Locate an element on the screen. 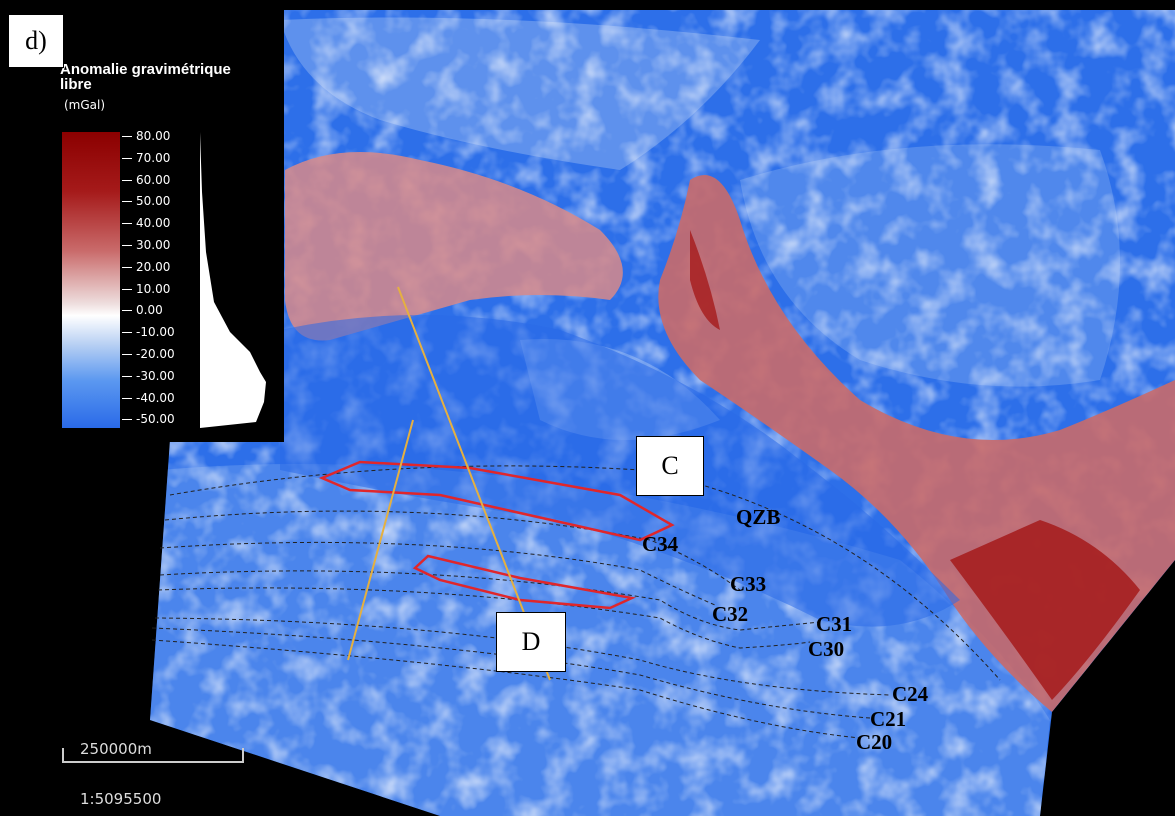 The height and width of the screenshot is (816, 1175). legend-colorbar is located at coordinates (91, 280).